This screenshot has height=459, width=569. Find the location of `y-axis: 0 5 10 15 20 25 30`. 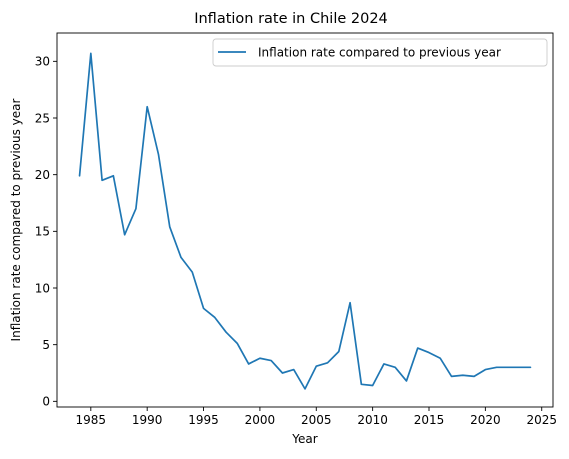

y-axis: 0 5 10 15 20 25 30 is located at coordinates (46, 232).